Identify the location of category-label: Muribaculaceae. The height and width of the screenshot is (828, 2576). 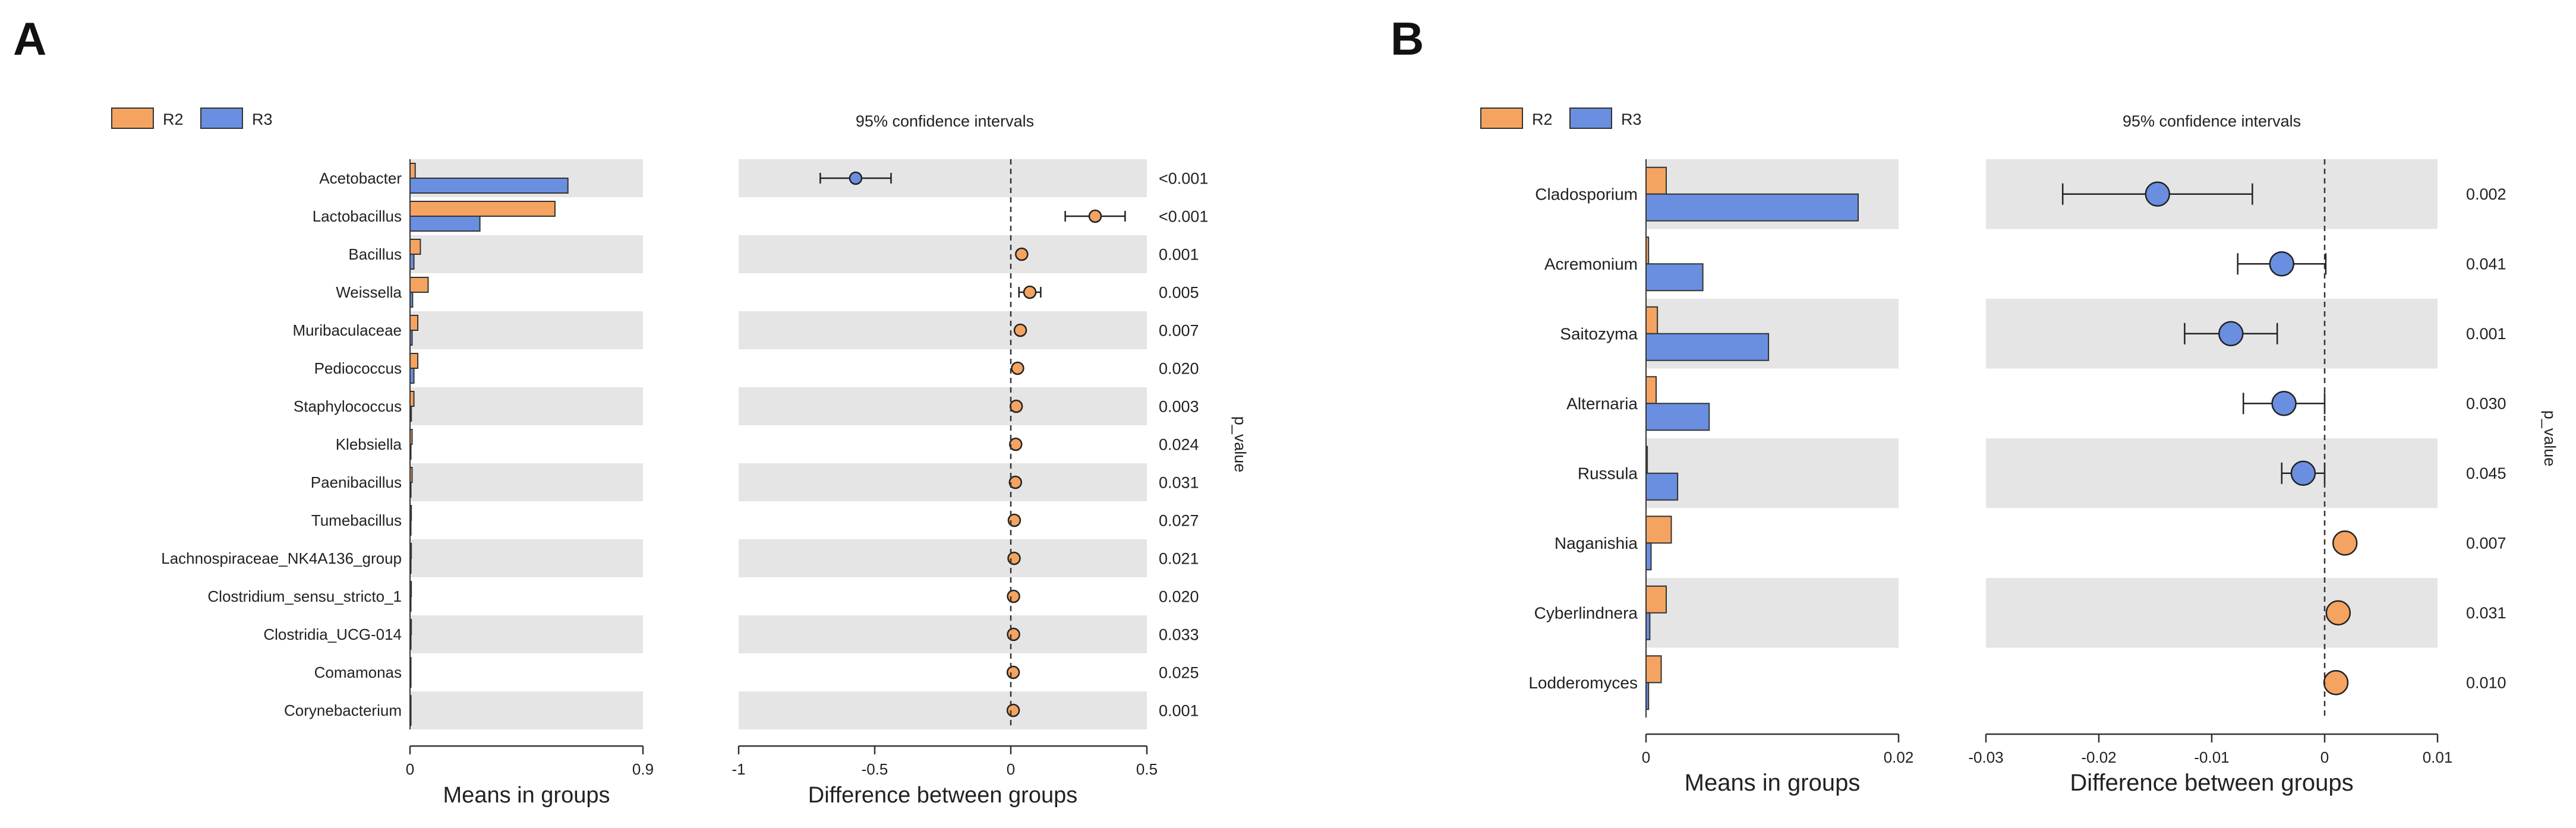
(347, 330).